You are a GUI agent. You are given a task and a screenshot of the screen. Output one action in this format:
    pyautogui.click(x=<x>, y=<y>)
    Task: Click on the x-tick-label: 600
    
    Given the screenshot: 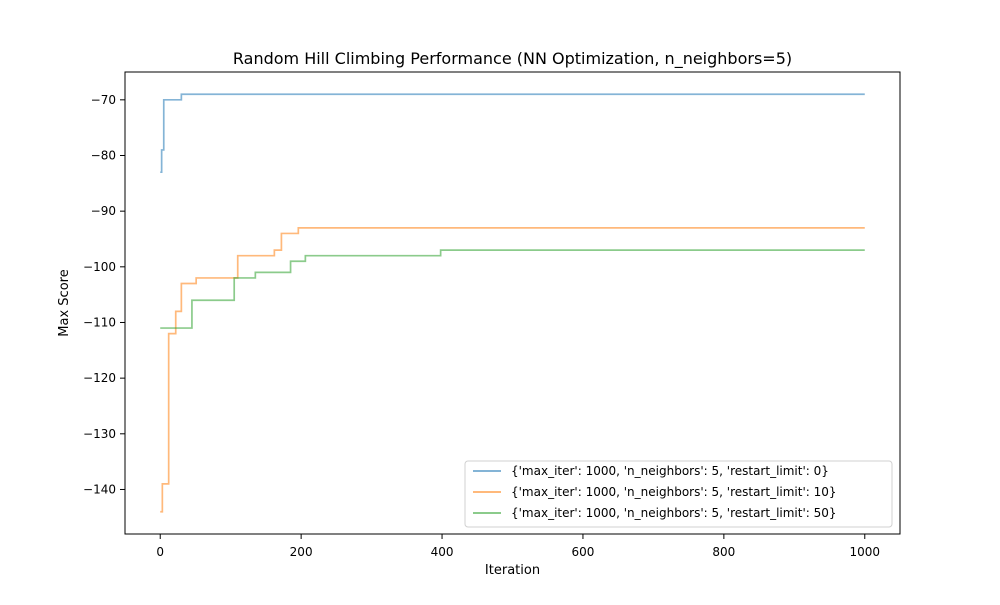 What is the action you would take?
    pyautogui.click(x=583, y=552)
    